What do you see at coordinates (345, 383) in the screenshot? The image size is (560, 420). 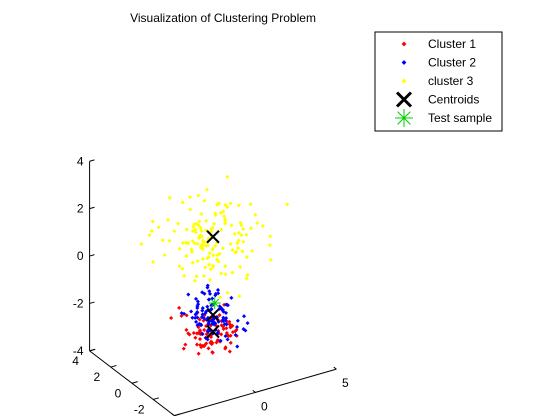 I see `x-tick-label: 5` at bounding box center [345, 383].